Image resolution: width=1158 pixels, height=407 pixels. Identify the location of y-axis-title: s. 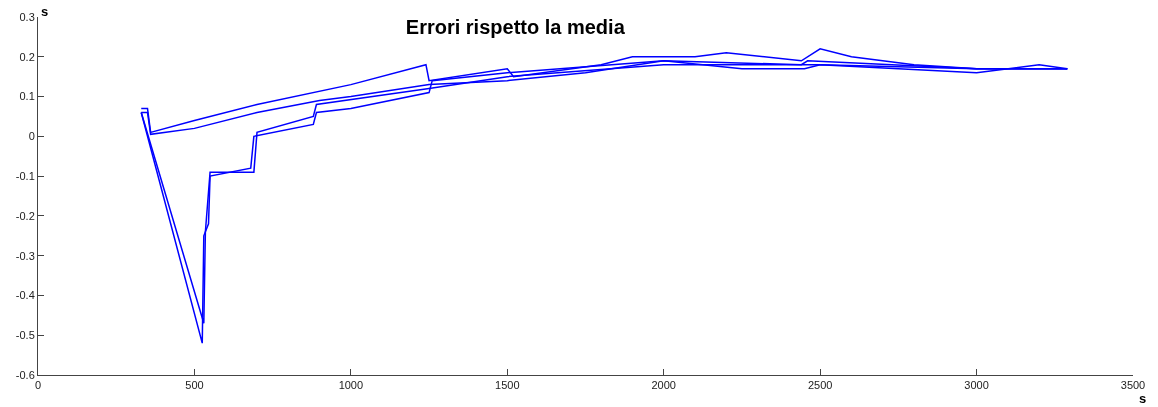
(45, 11).